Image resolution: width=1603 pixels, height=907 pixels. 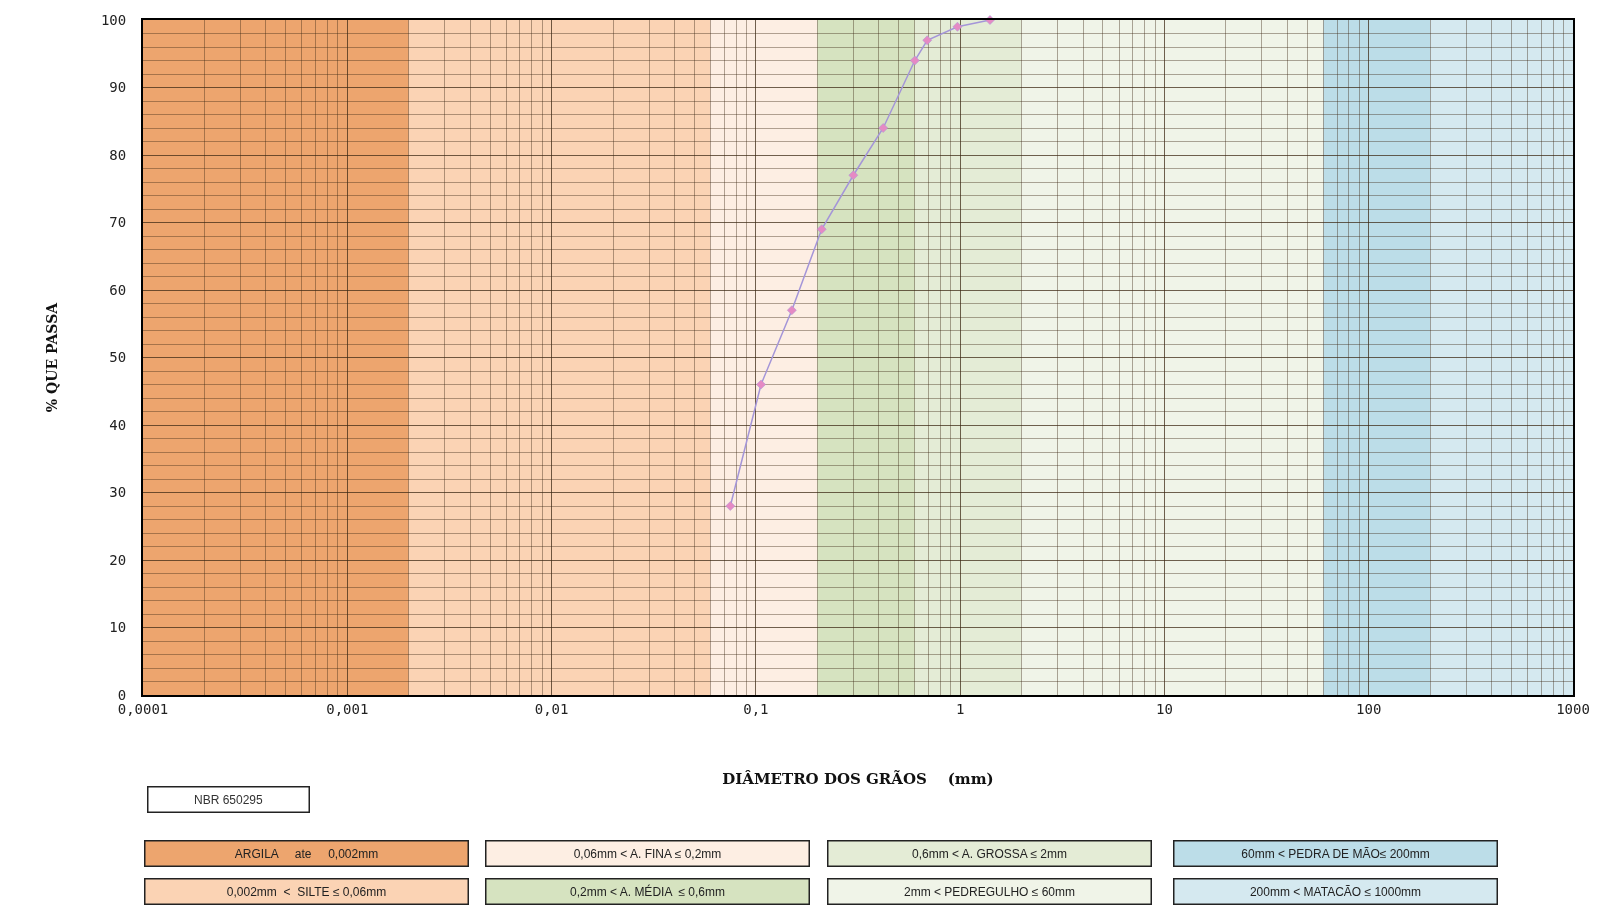 I want to click on y-tick-label: 70, so click(x=118, y=222).